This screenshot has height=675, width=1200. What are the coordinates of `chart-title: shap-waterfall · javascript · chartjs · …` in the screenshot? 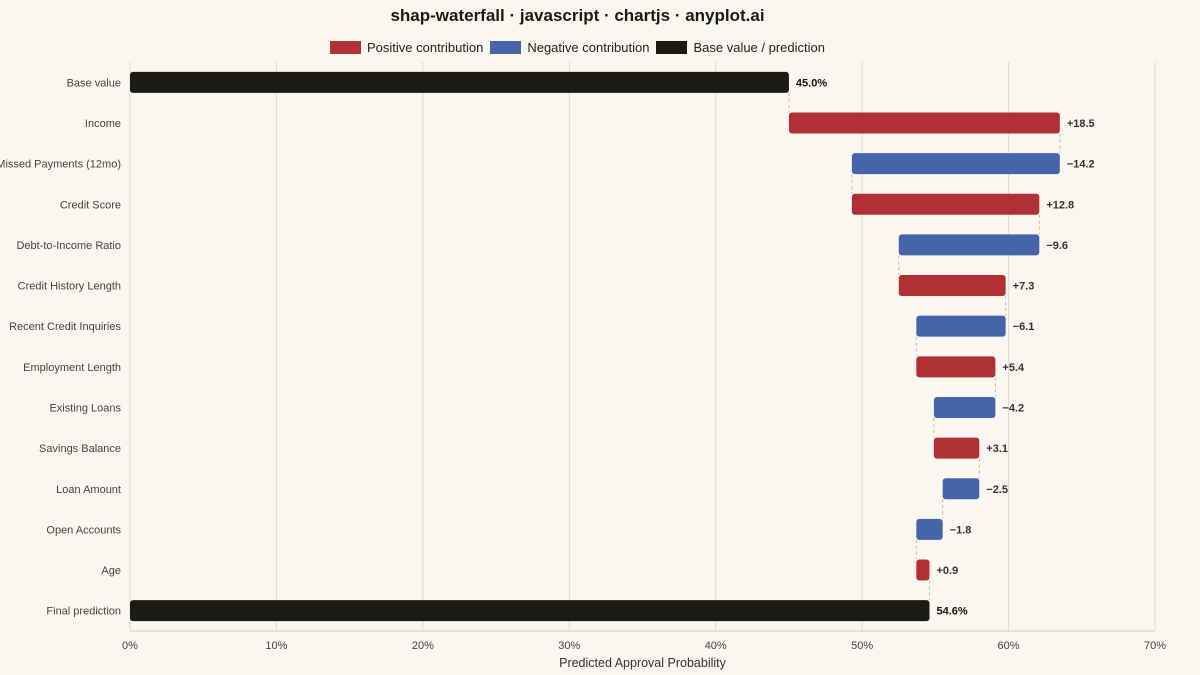 It's located at (577, 15).